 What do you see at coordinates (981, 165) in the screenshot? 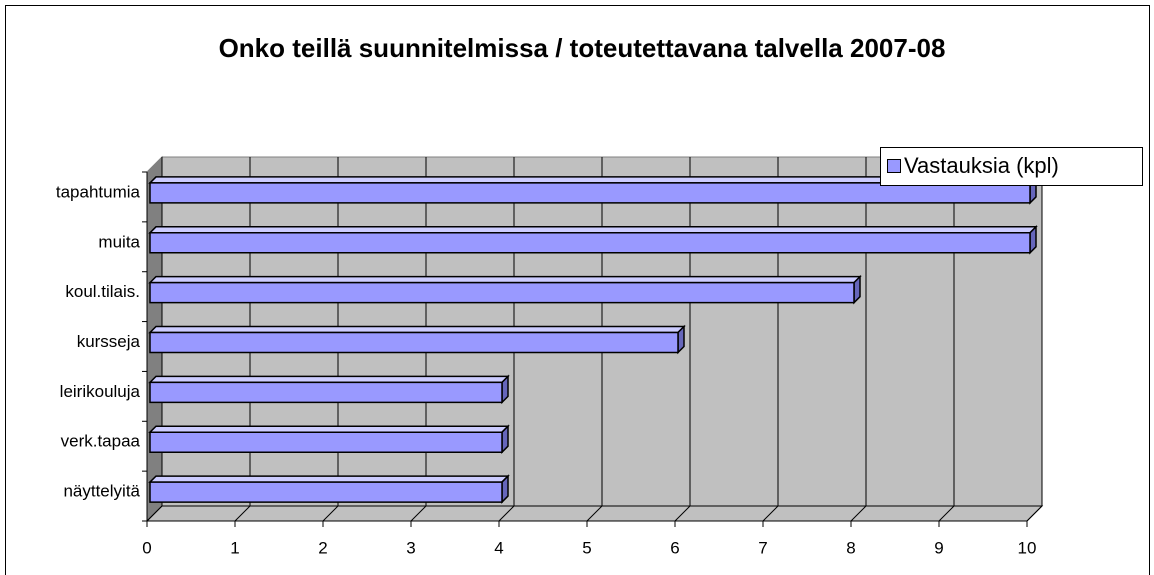
I see `legend-label: Vastauksia (kpl)` at bounding box center [981, 165].